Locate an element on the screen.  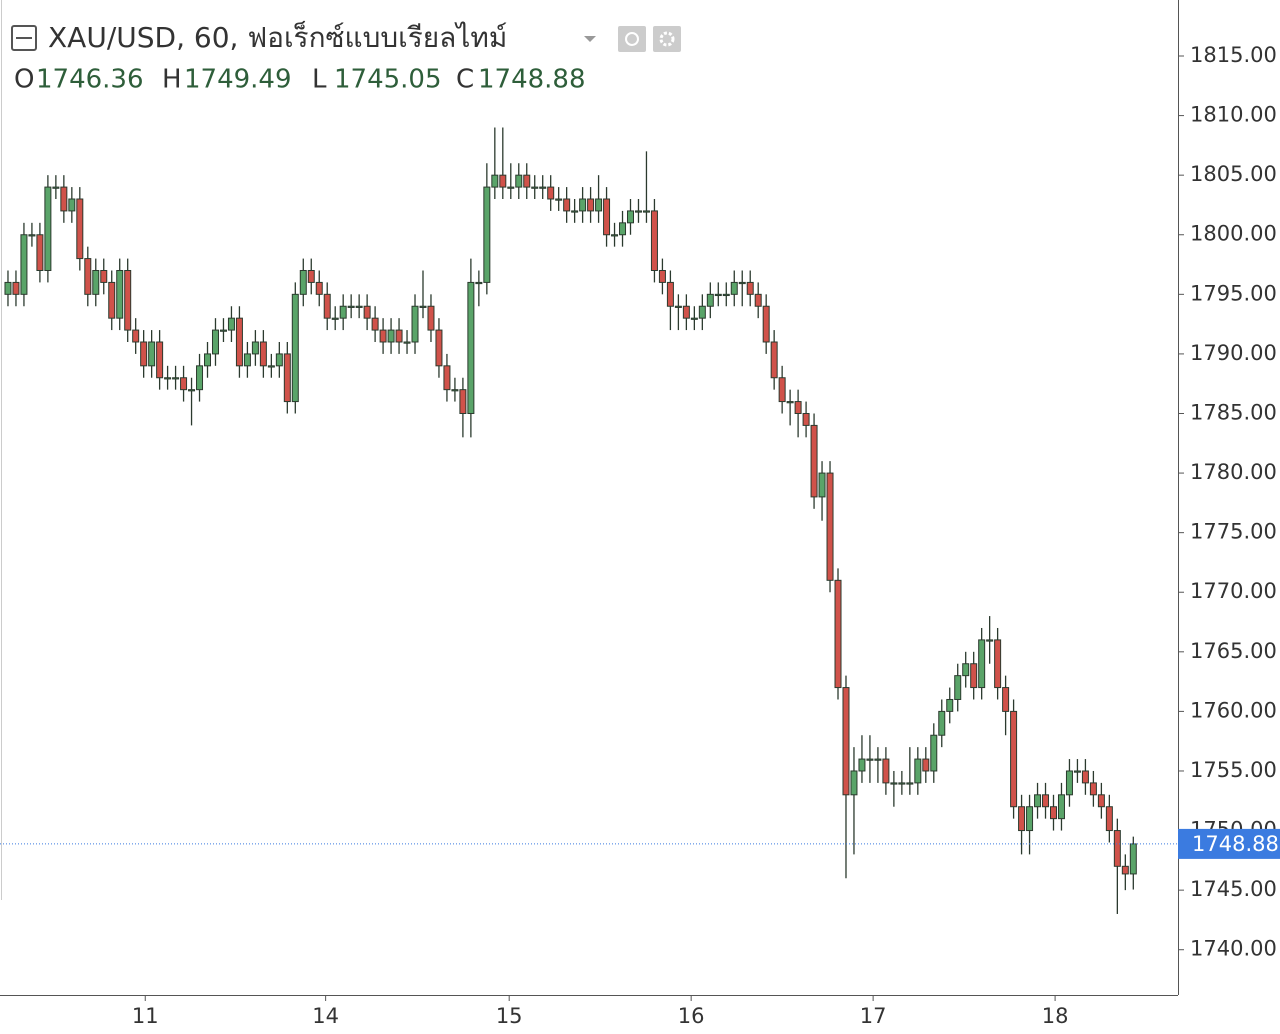
visibility-icon is located at coordinates (632, 39).